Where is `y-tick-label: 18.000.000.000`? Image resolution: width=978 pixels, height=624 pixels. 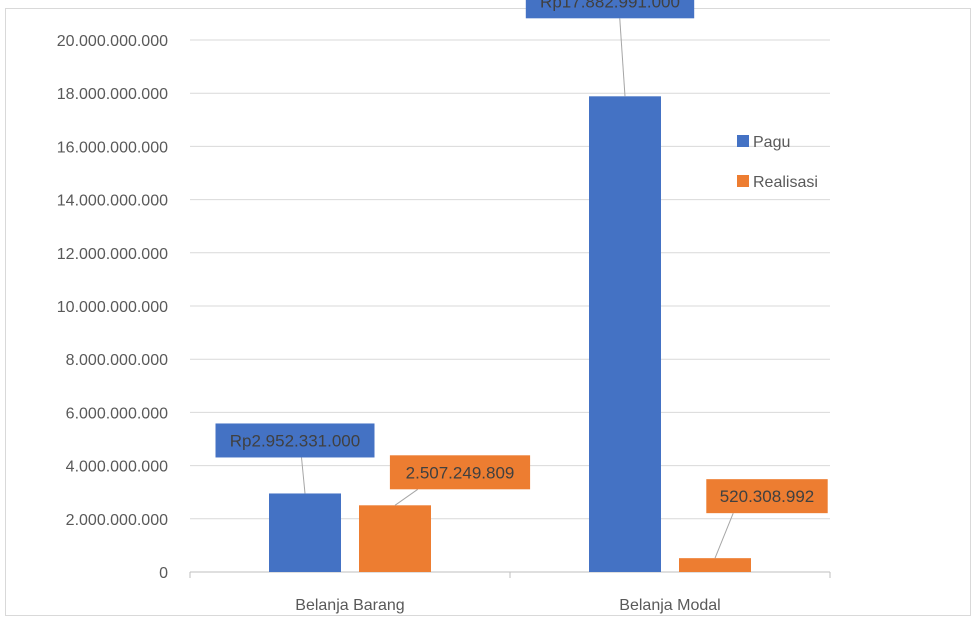 y-tick-label: 18.000.000.000 is located at coordinates (112, 94).